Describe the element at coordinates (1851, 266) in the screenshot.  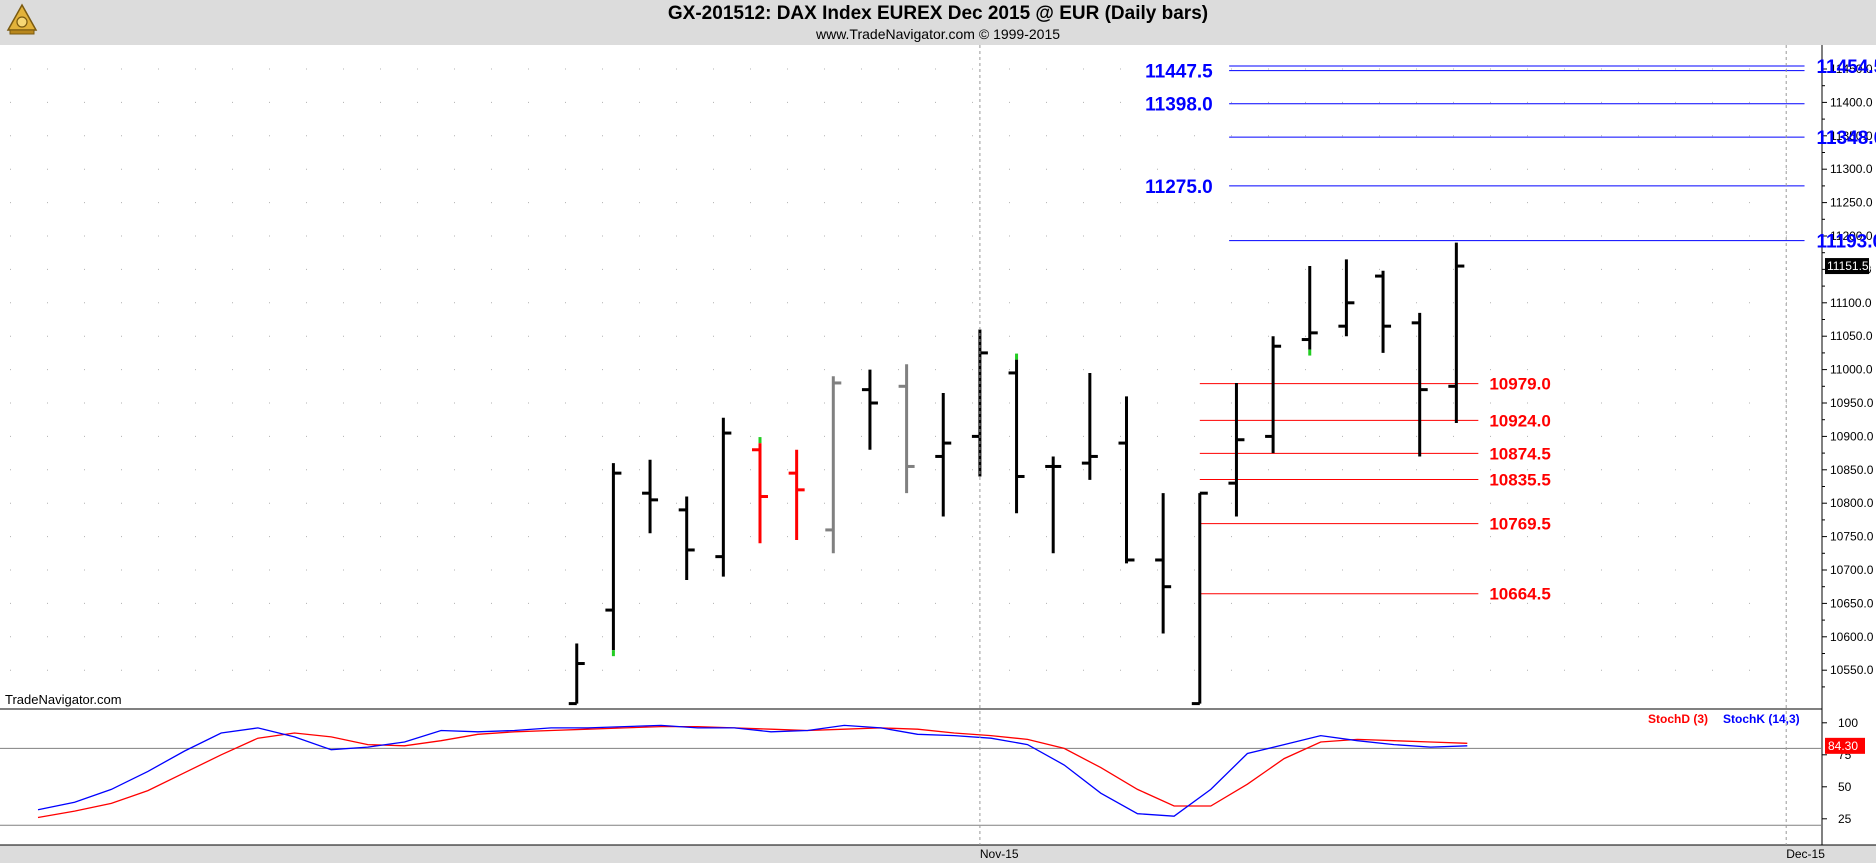
I see `current-price-label: 11151.50` at that location.